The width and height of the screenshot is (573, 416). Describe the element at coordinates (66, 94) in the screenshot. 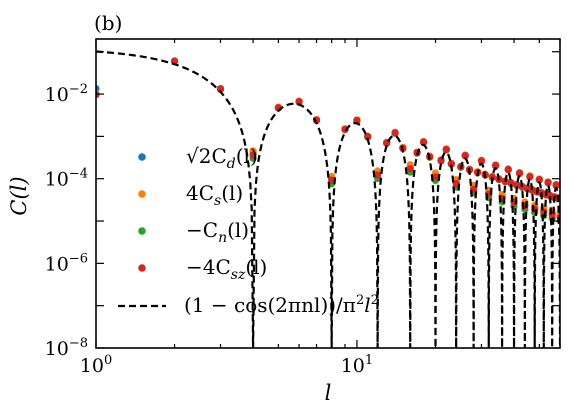

I see `y-tick-label: 10⁻²` at that location.